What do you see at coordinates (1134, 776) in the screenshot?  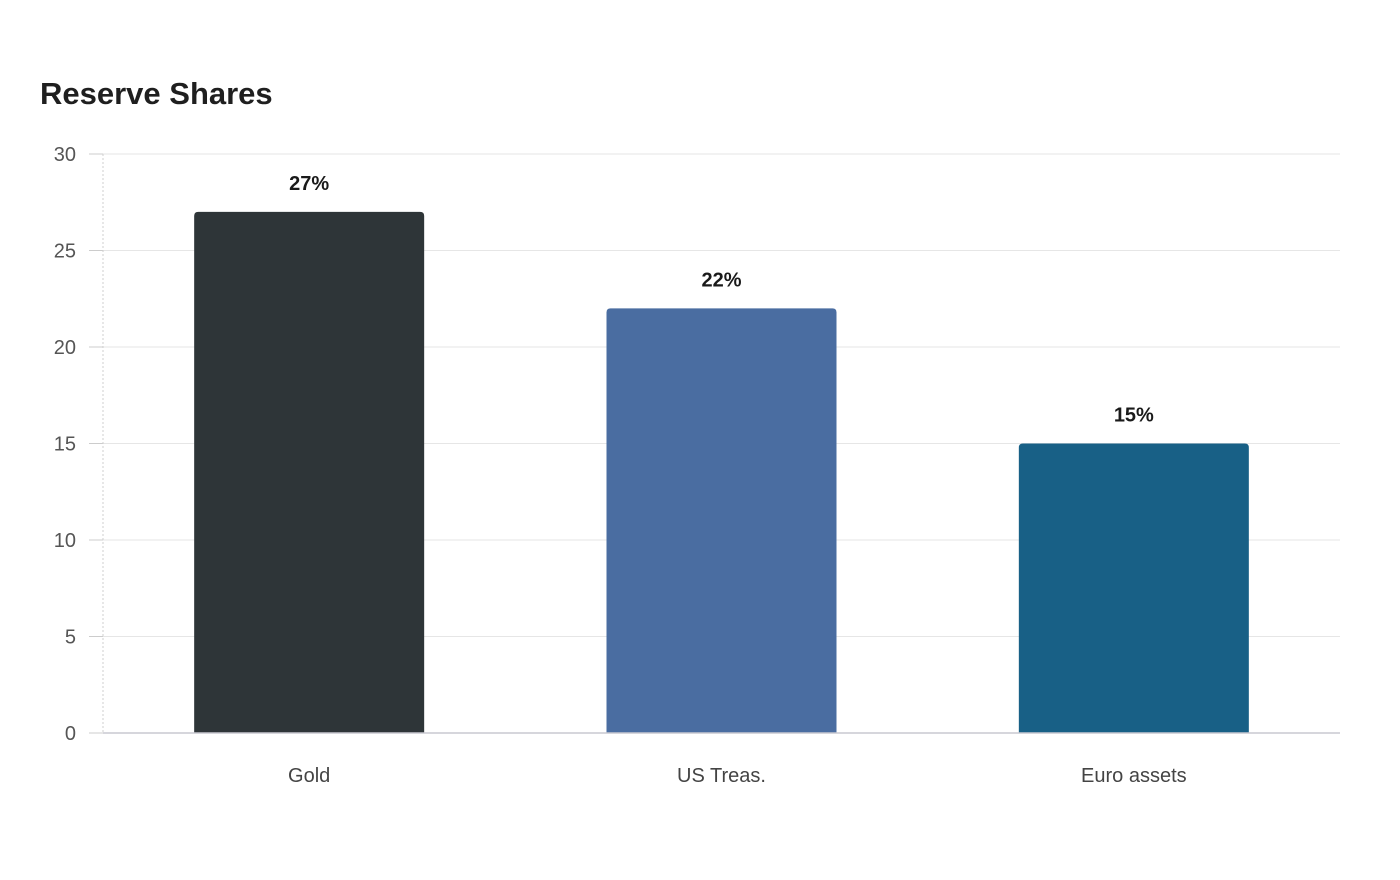 I see `x-category-label: Euro assets` at bounding box center [1134, 776].